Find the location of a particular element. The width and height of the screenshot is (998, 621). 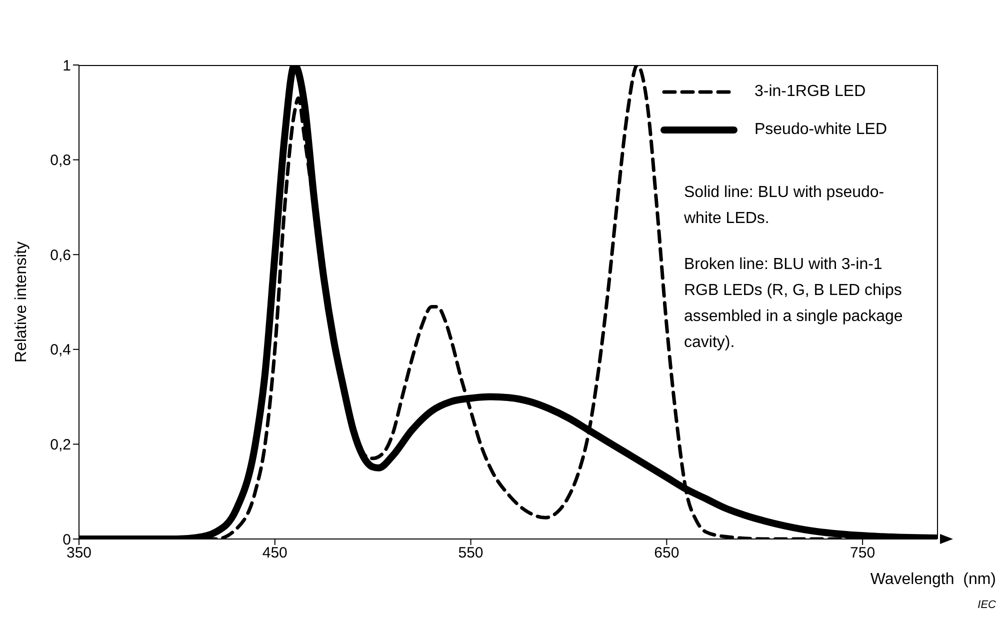

x-tick-label: 650 is located at coordinates (667, 553).